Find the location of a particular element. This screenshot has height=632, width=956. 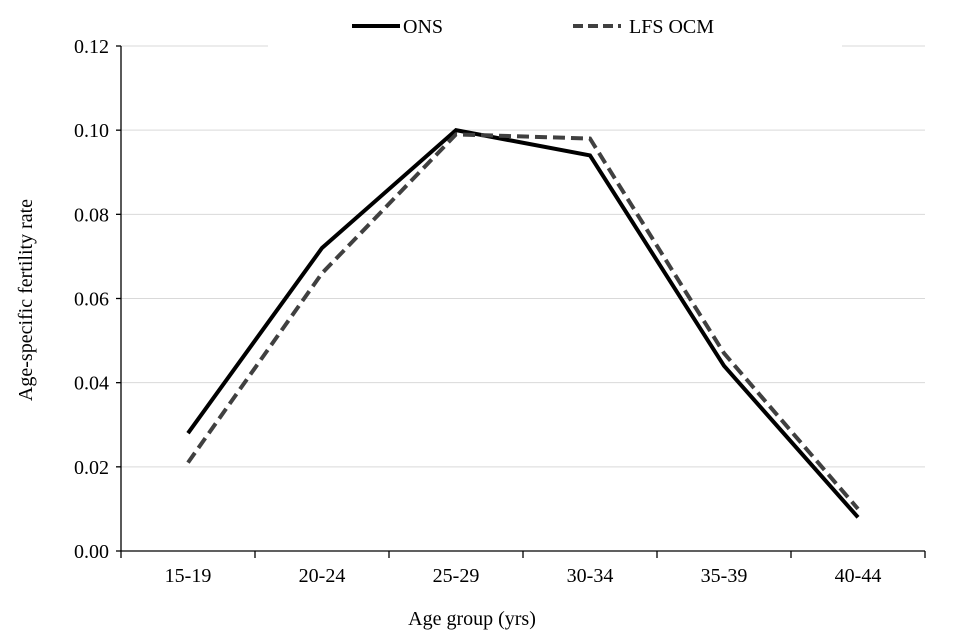

y-tick-label: 0.04 is located at coordinates (91, 384).